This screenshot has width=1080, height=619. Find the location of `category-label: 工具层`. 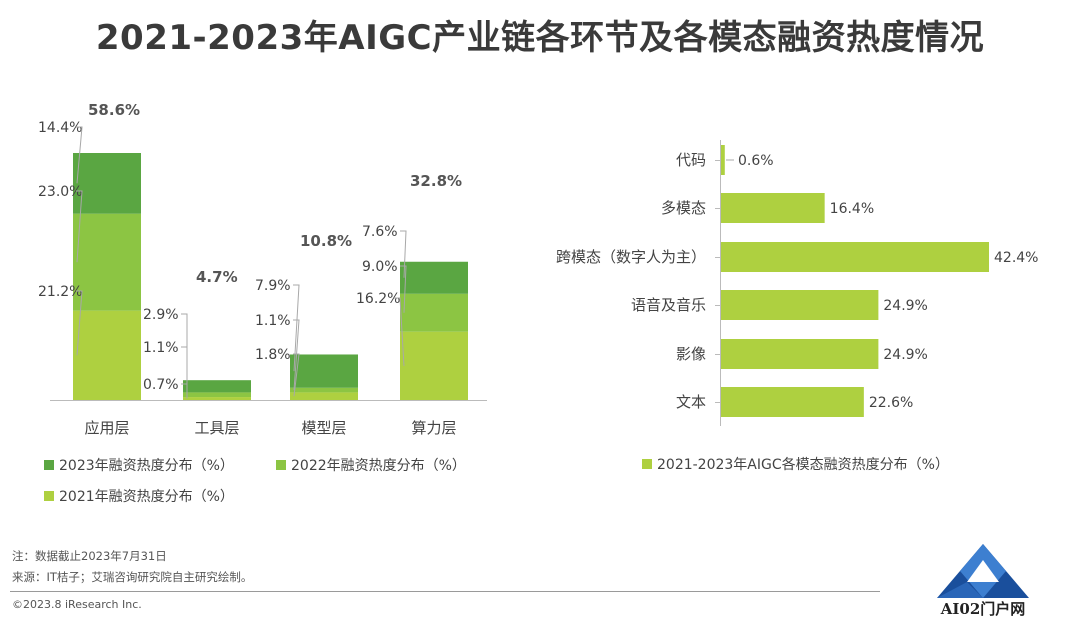

category-label: 工具层 is located at coordinates (216, 428).